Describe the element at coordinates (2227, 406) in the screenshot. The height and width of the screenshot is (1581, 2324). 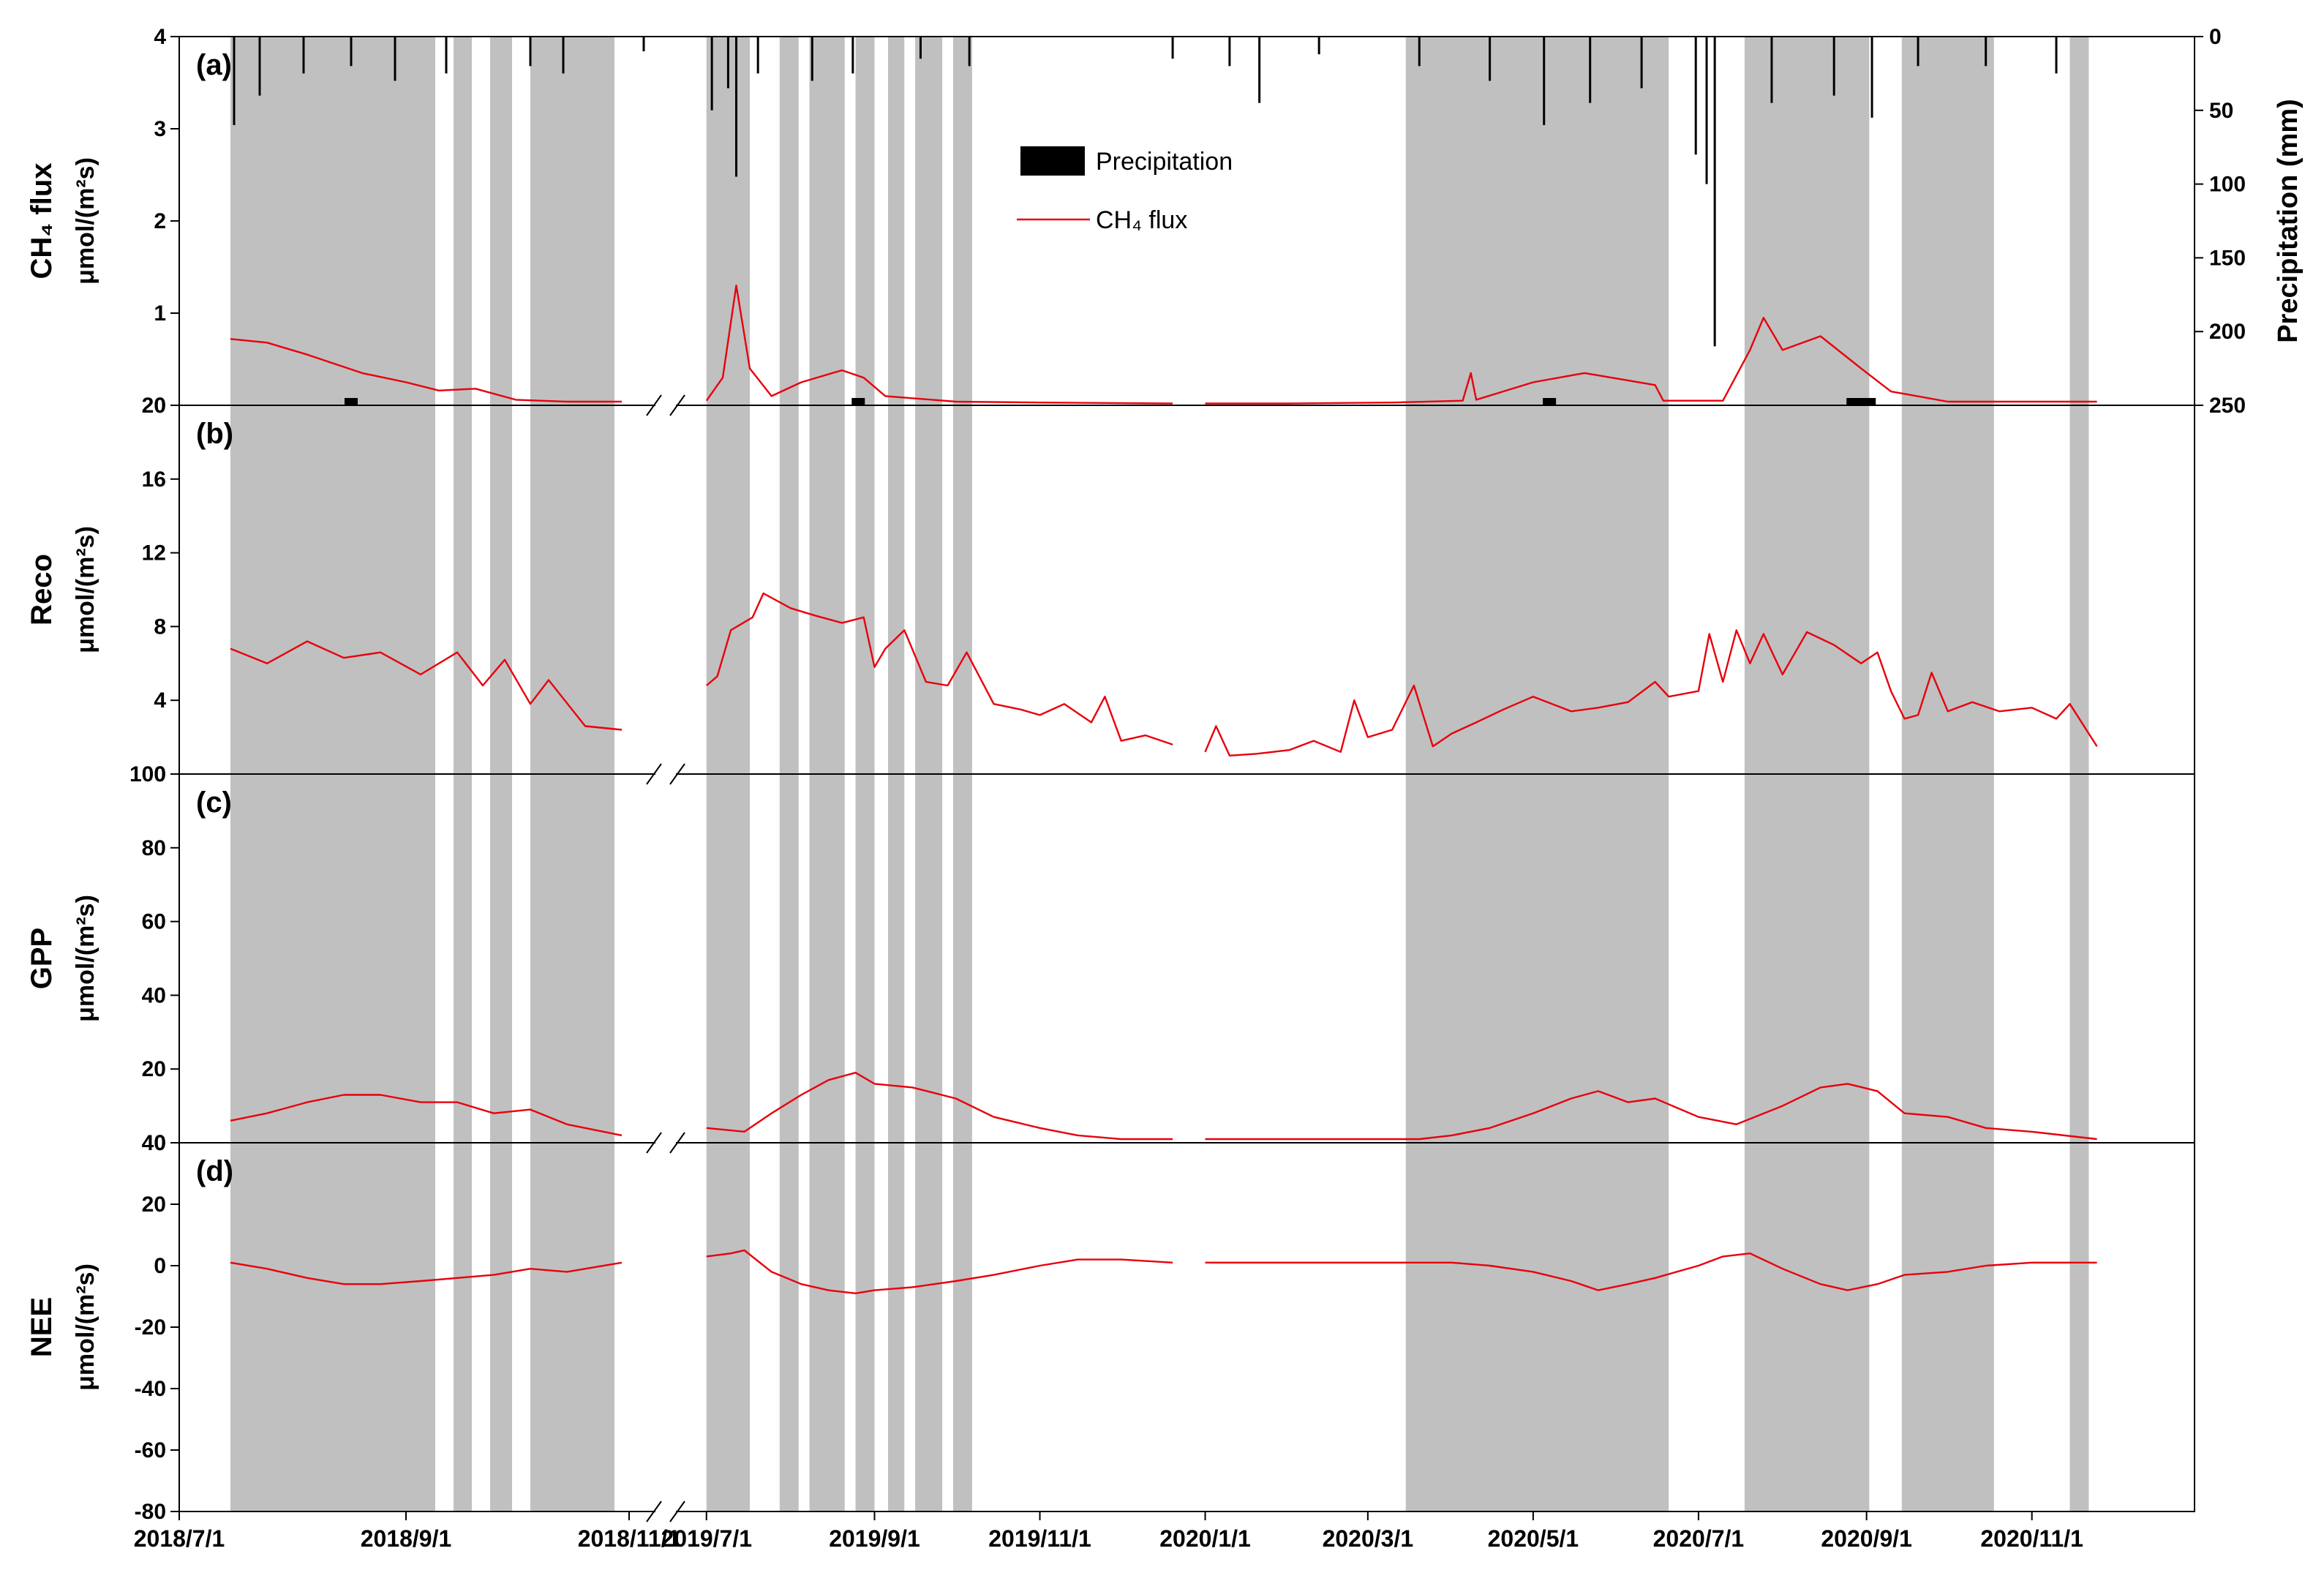
I see `y2-tick-label: 250` at that location.